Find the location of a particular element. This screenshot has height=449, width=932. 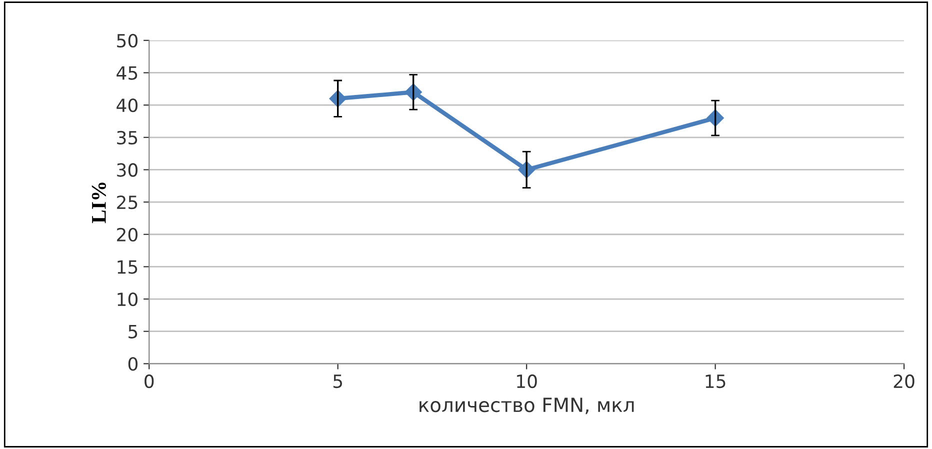

y-tick-label: 5 is located at coordinates (133, 331).